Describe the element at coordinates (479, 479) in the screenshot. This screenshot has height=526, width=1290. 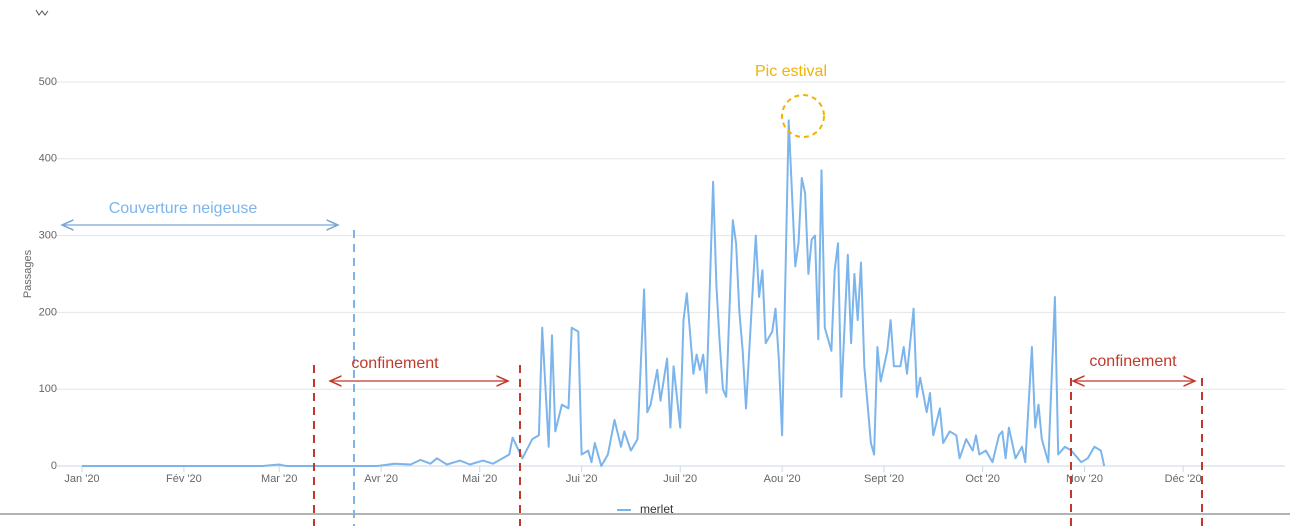
I see `x-tick-label: Mai '20` at that location.